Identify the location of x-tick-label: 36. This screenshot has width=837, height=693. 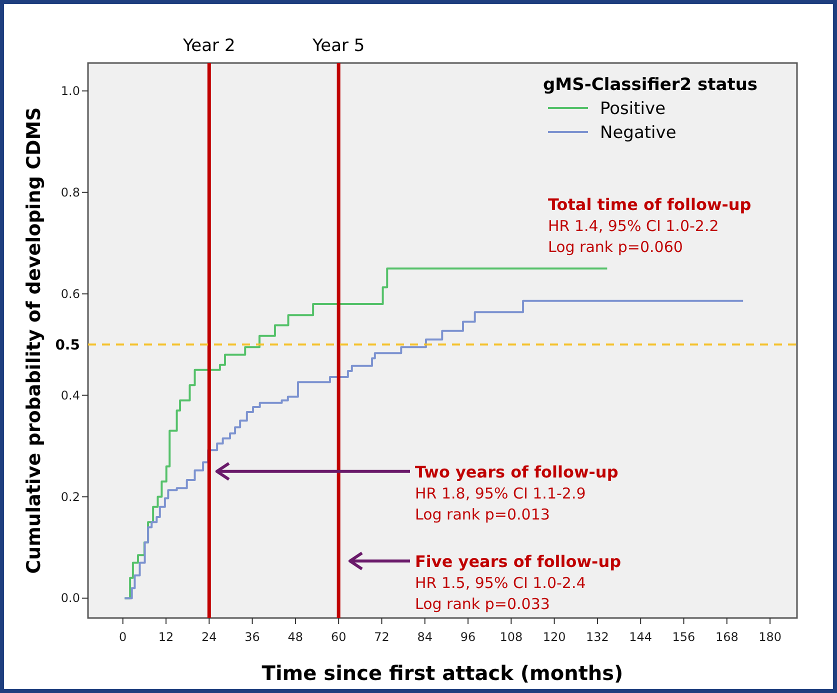
(252, 637).